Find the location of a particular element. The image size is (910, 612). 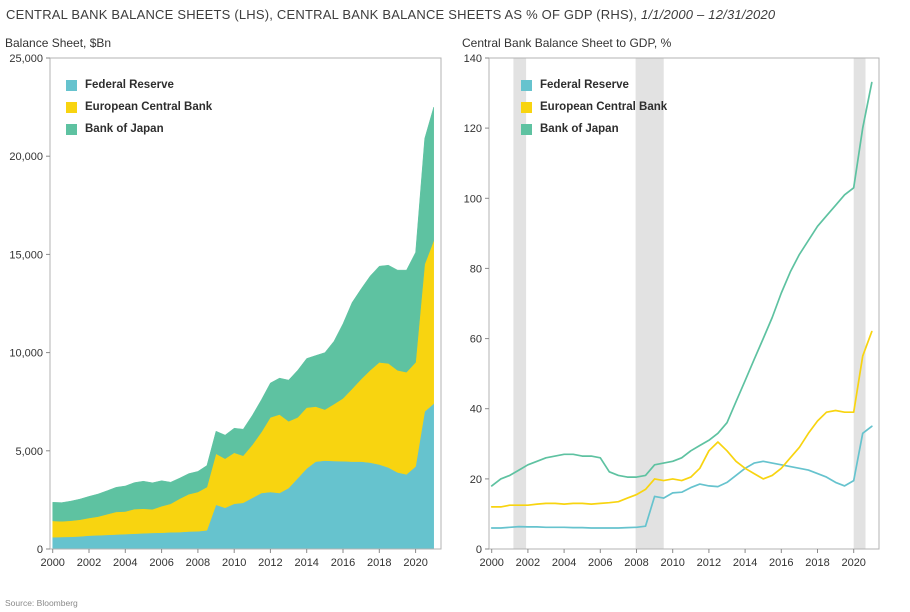

svg-text: 25,000 is located at coordinates (26, 59).